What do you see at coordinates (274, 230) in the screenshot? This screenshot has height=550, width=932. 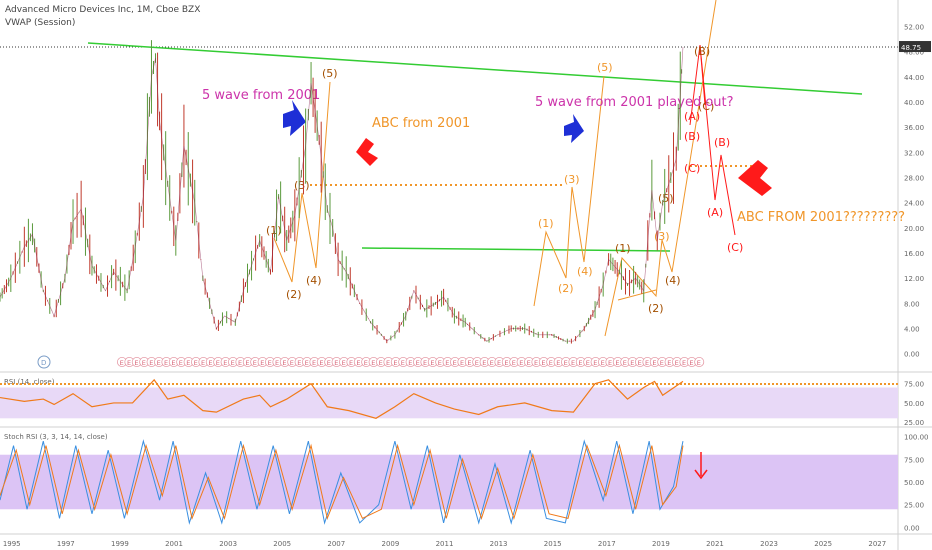 I see `wave-label: (1)` at bounding box center [274, 230].